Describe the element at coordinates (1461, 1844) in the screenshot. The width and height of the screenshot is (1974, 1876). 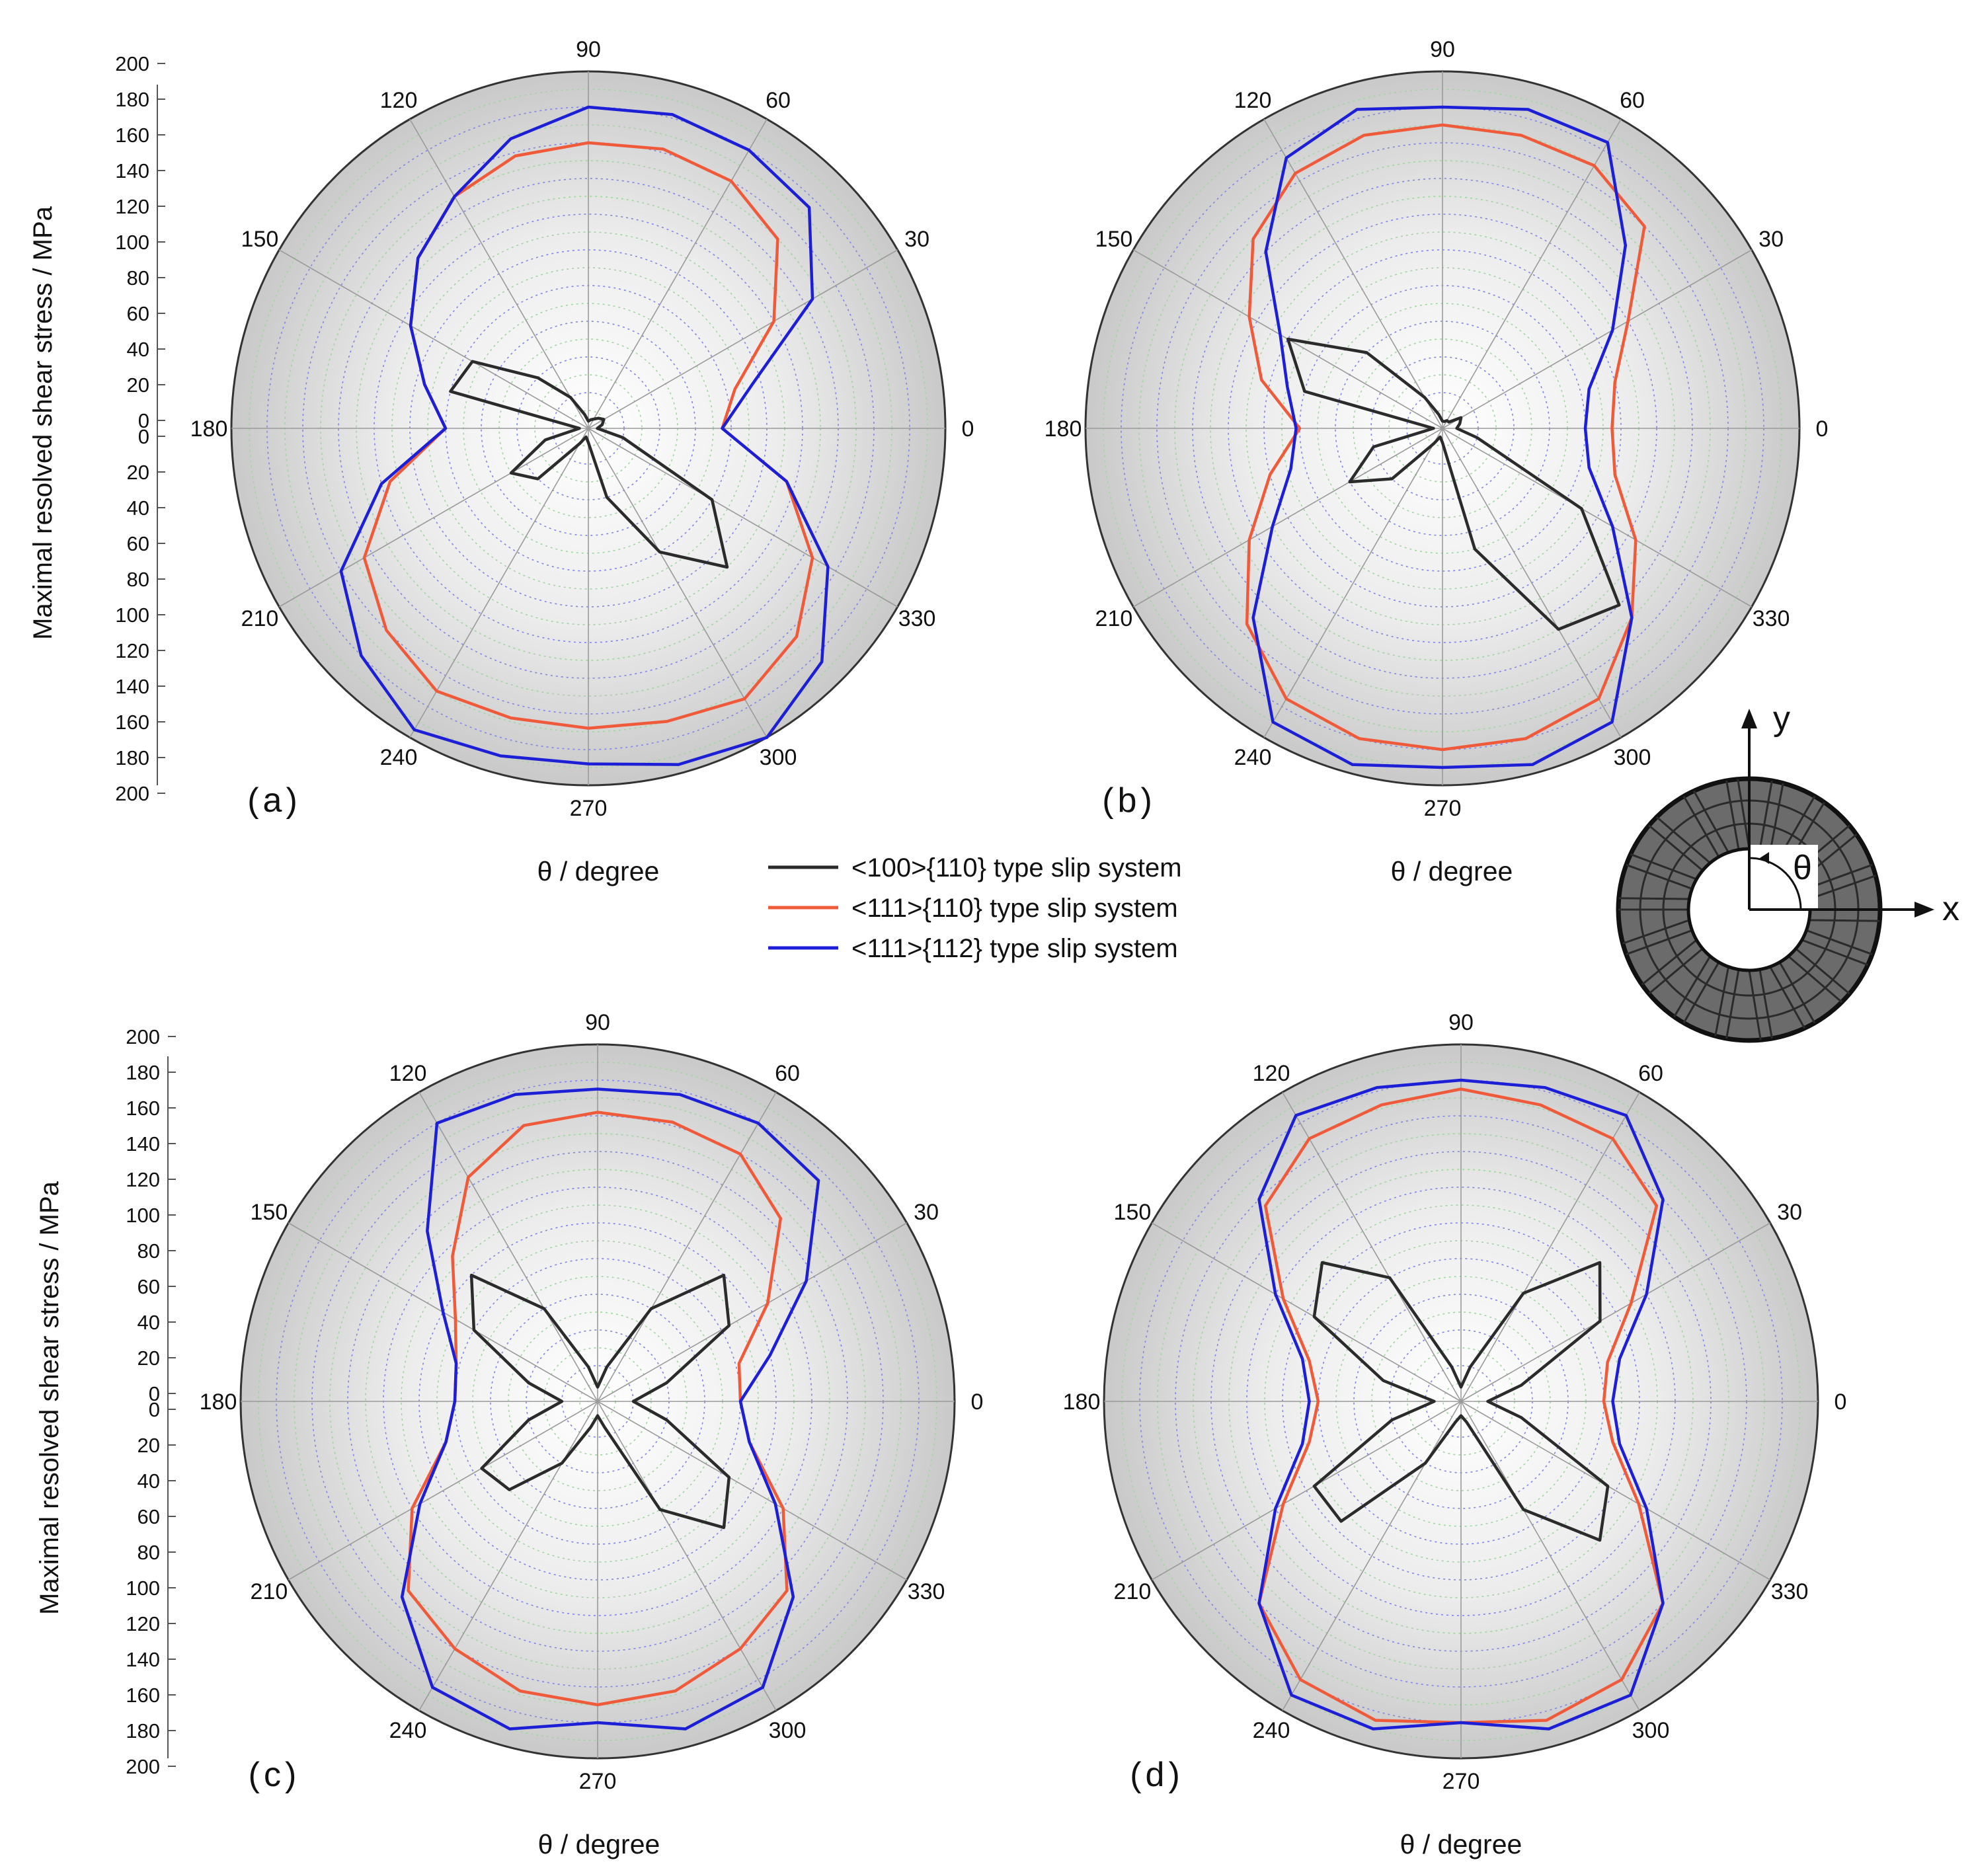
I see `x-axis-label-d: θ / degree` at that location.